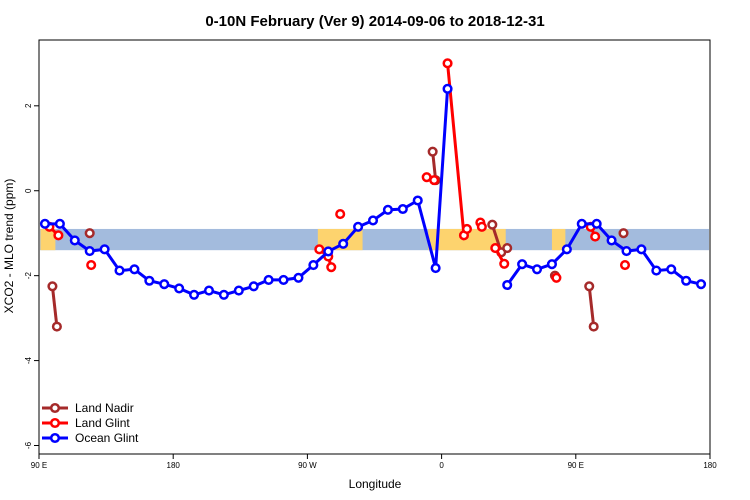 This screenshot has height=500, width=750. Describe the element at coordinates (55, 423) in the screenshot. I see `legend-marker-land-glint` at that location.